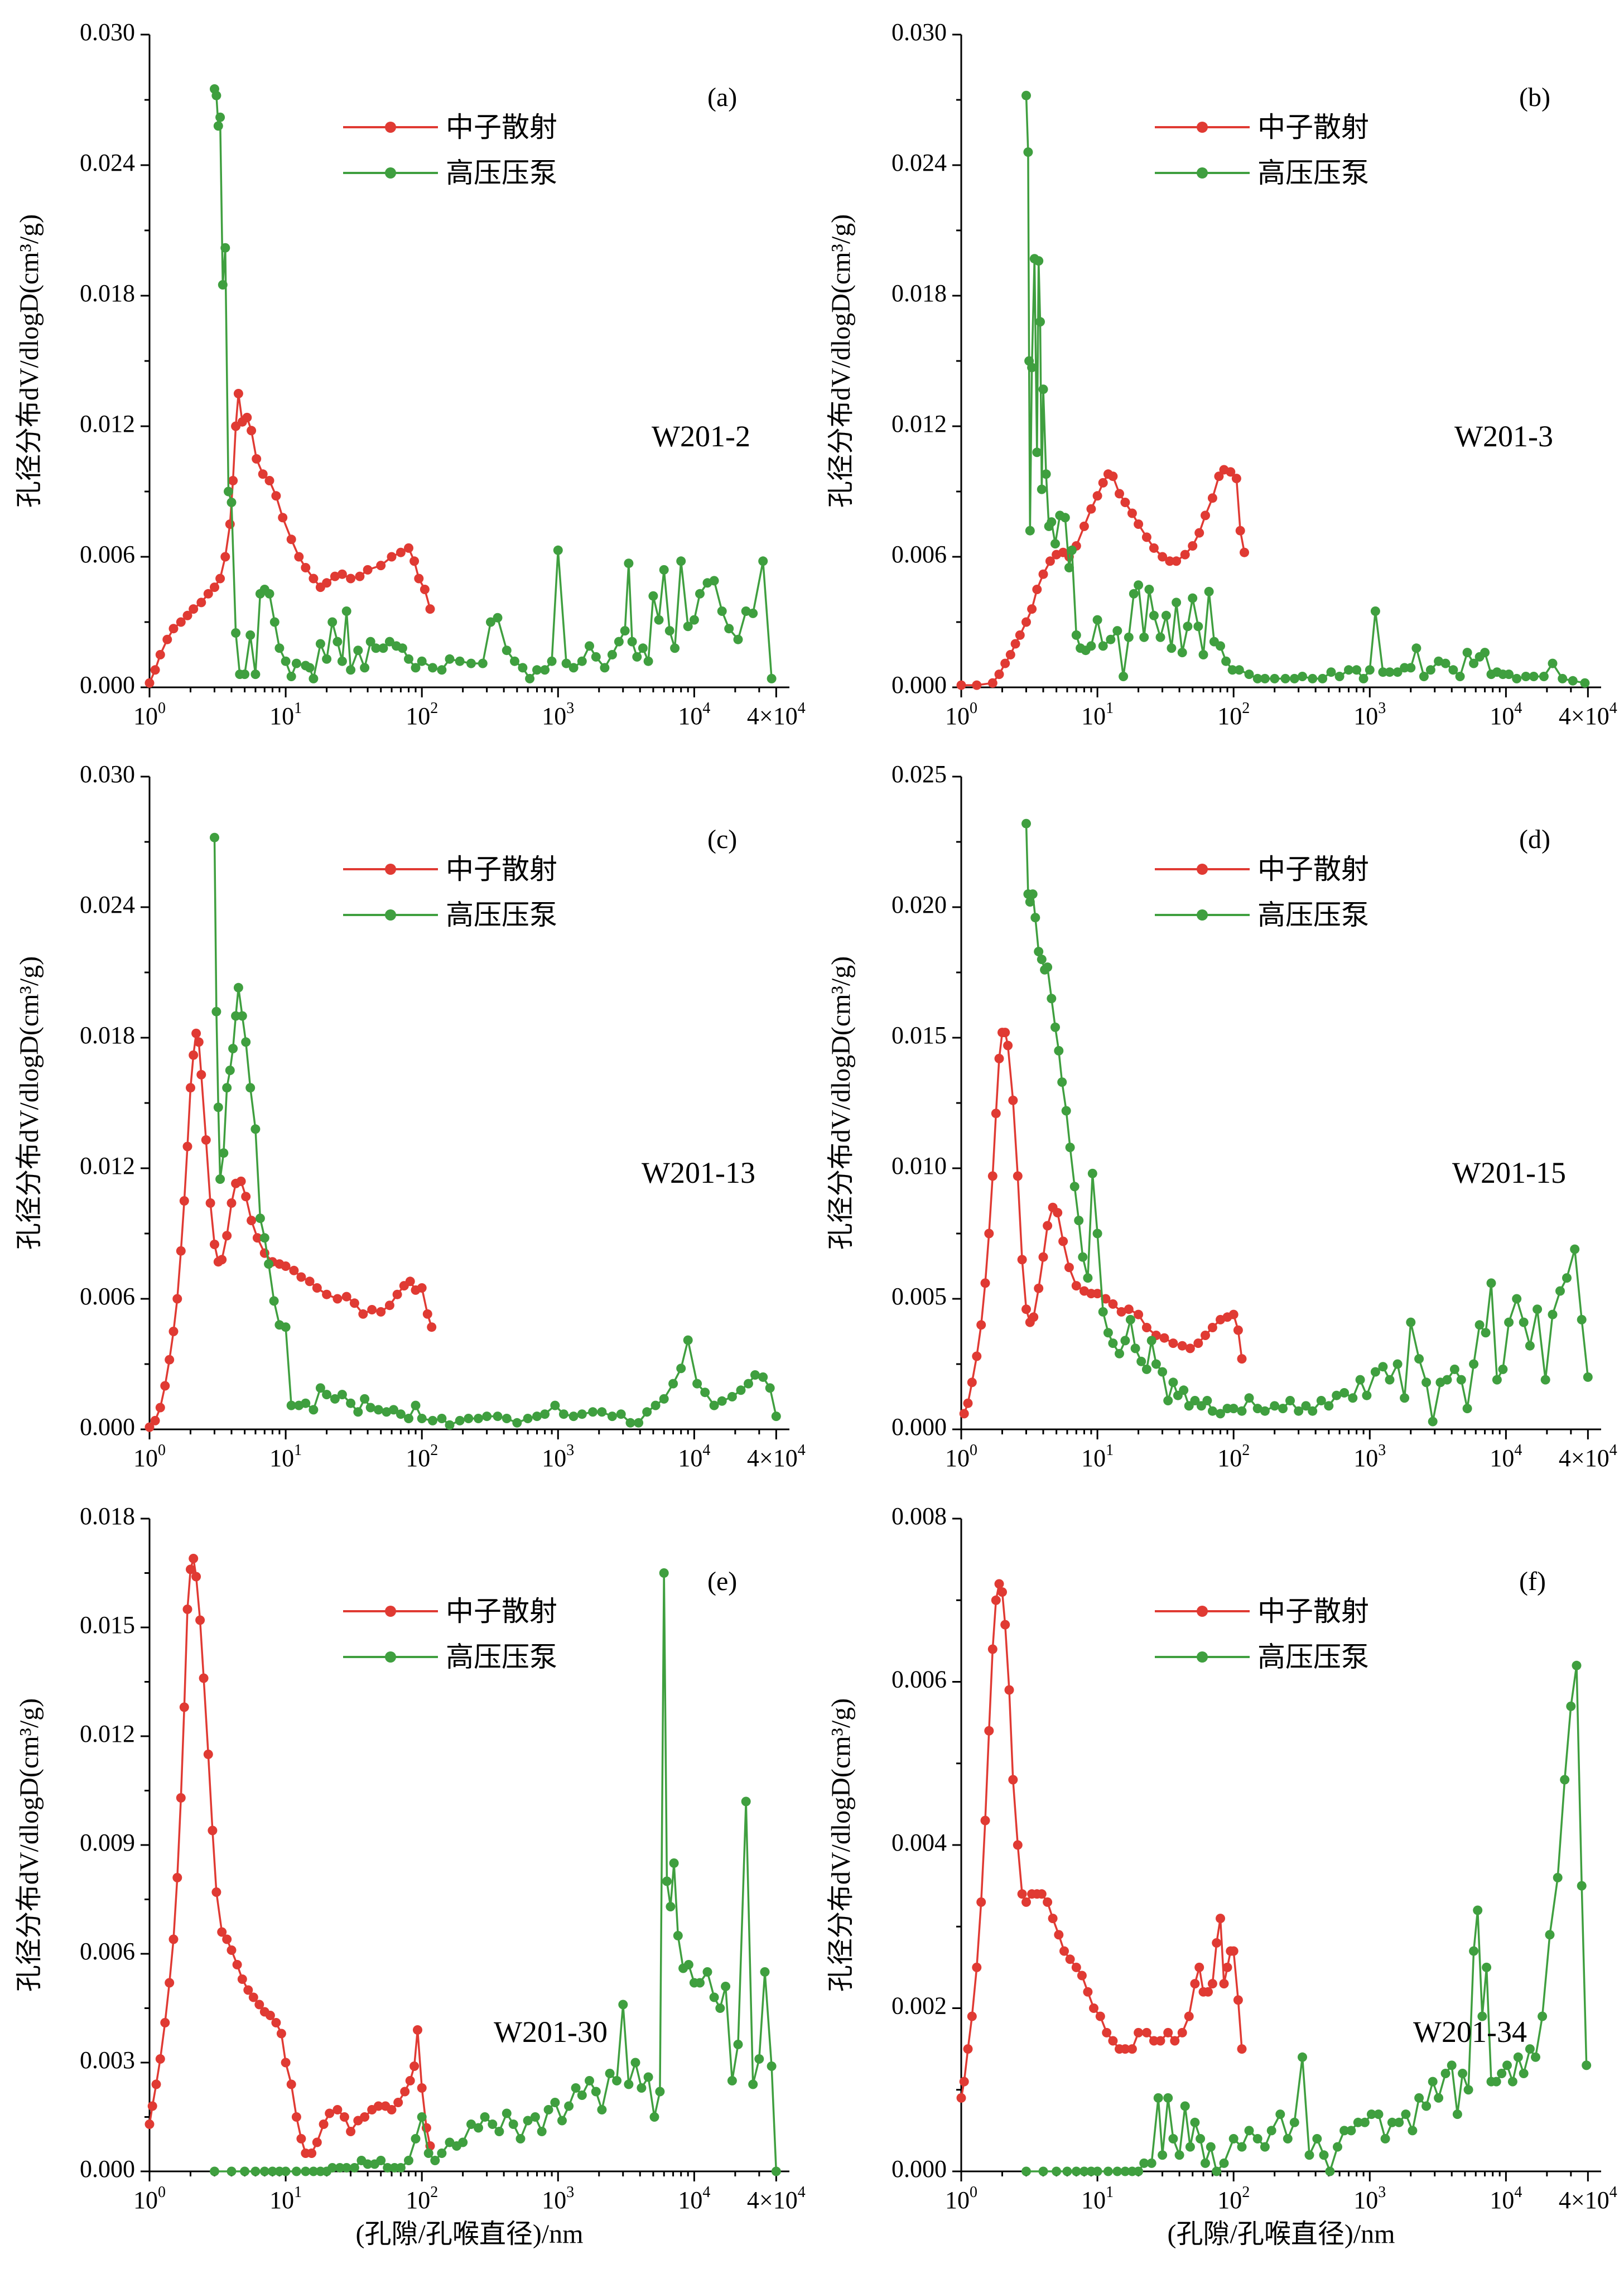 The width and height of the screenshot is (1624, 2293). Describe the element at coordinates (1282, 2234) in the screenshot. I see `x-axis-label: (孔隙/孔喉直径)/nm` at that location.